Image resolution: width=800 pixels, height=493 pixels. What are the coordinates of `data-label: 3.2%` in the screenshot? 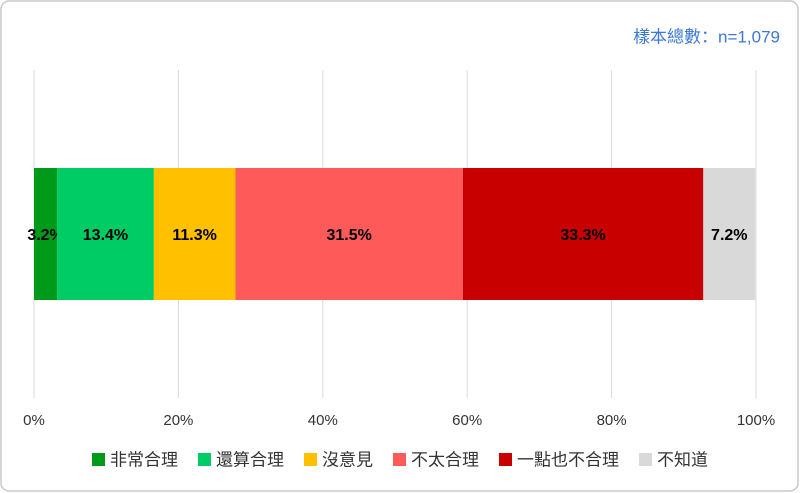 It's located at (45, 235).